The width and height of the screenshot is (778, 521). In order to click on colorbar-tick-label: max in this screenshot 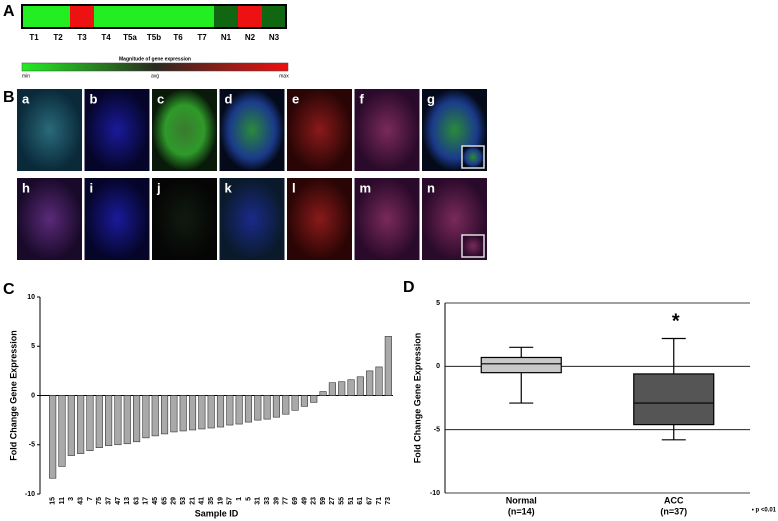, I will do `click(284, 76)`.